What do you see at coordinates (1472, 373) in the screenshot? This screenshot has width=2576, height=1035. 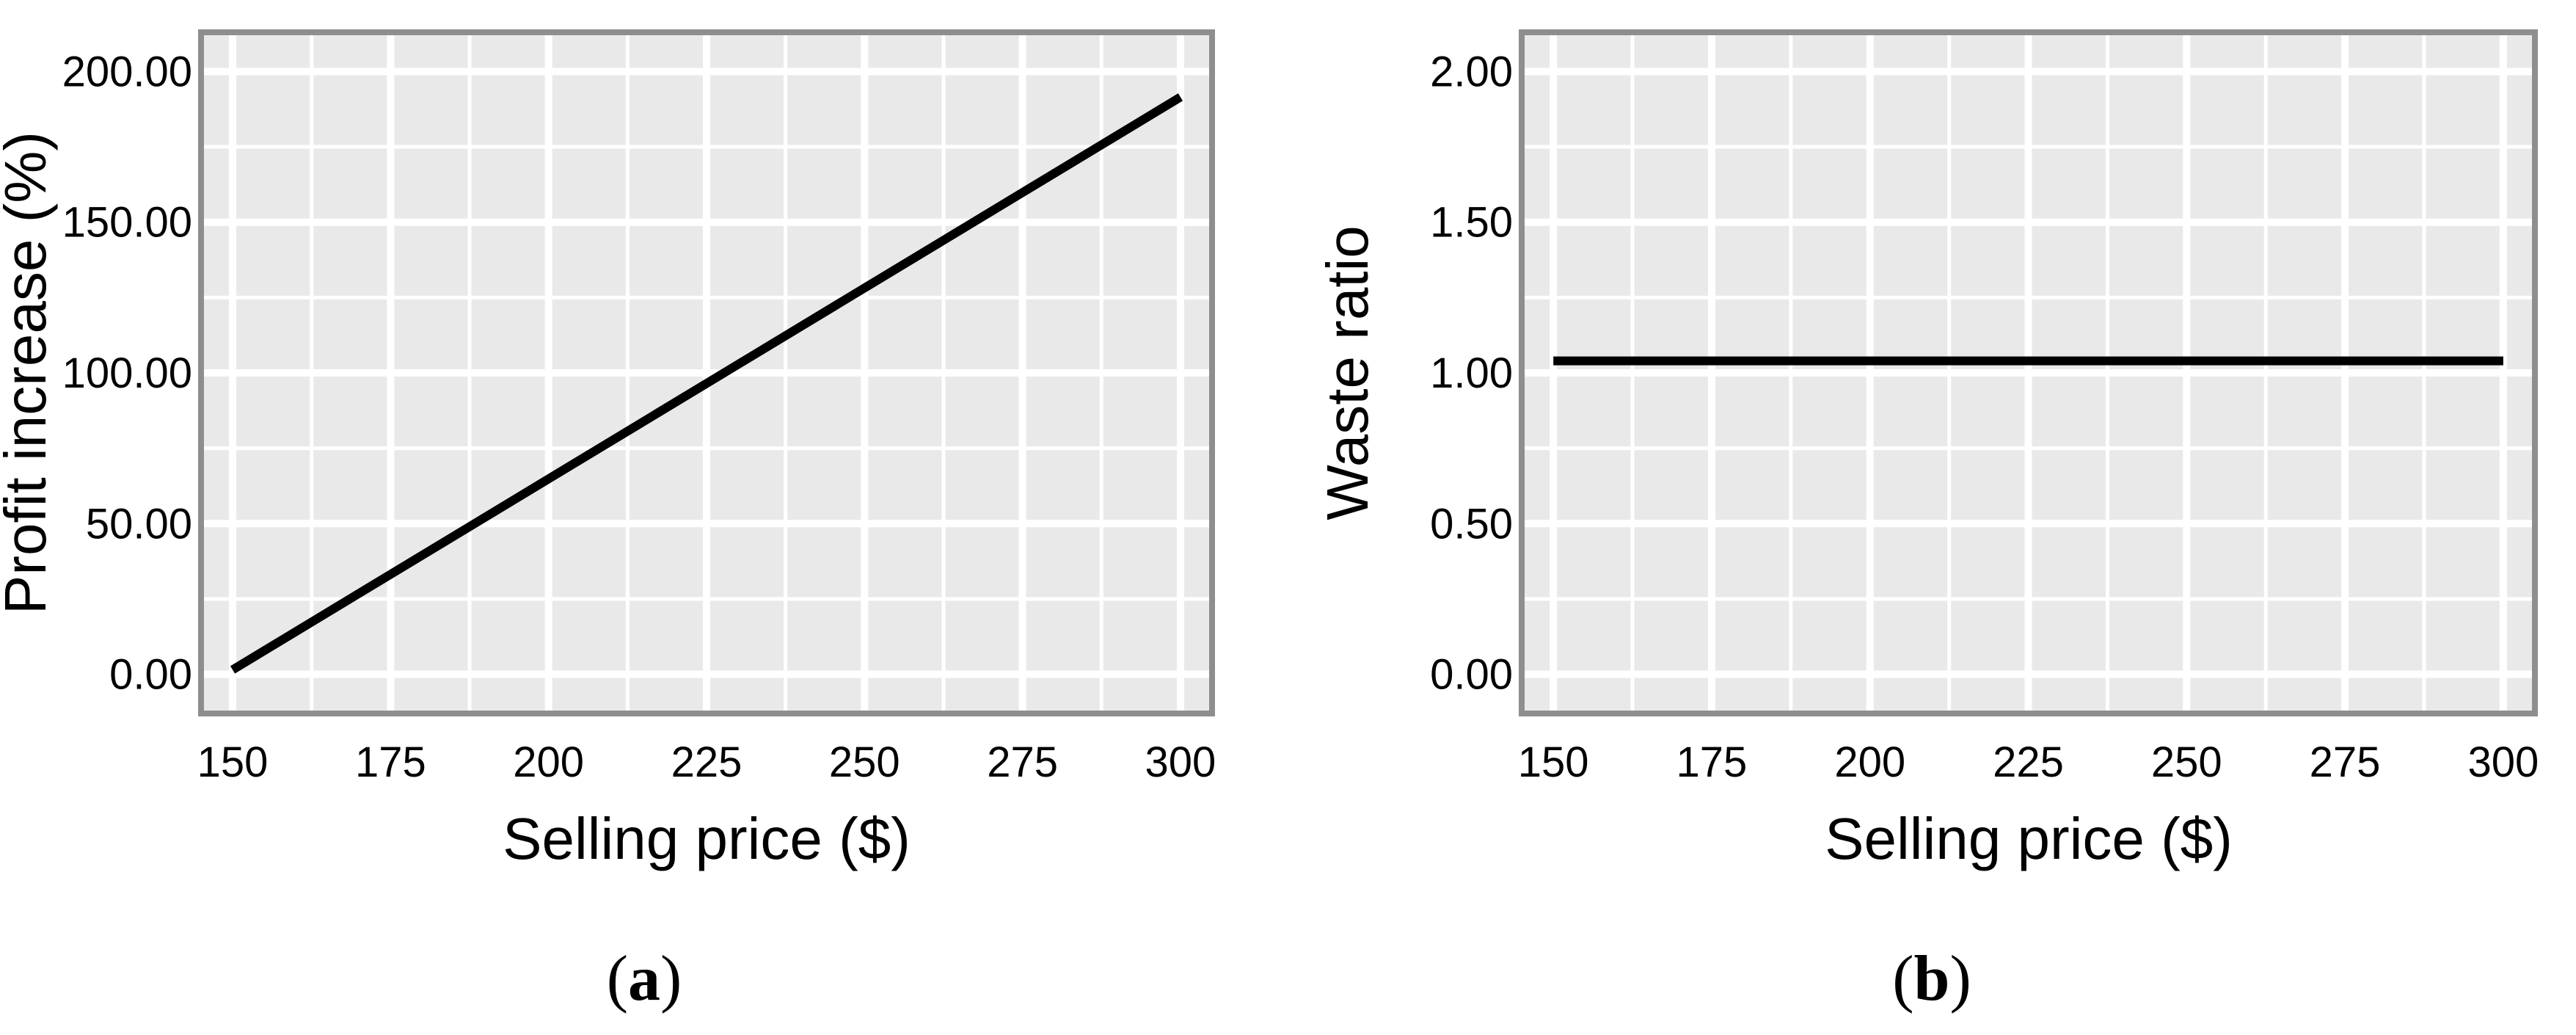 I see `y-tick-label: 1.00` at bounding box center [1472, 373].